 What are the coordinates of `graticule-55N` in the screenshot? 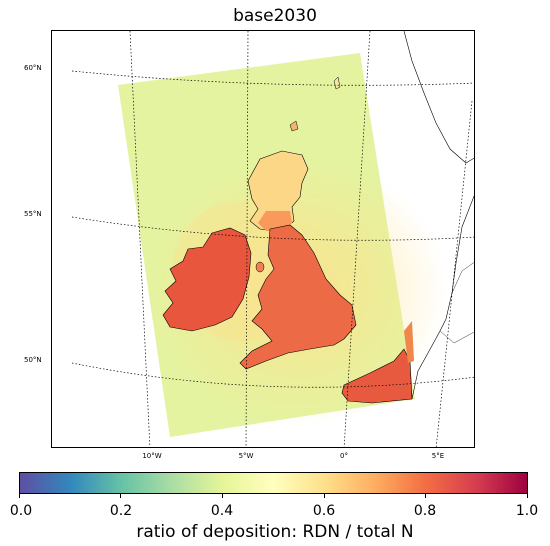 It's located at (272, 228).